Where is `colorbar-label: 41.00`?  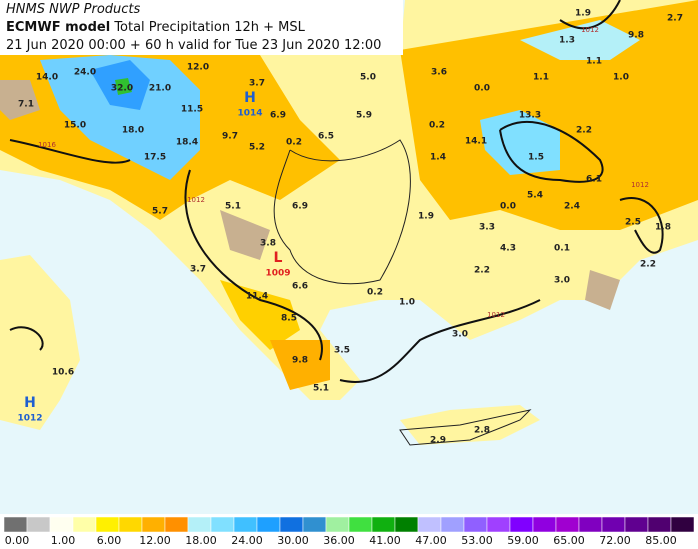 colorbar-label: 41.00 is located at coordinates (385, 540).